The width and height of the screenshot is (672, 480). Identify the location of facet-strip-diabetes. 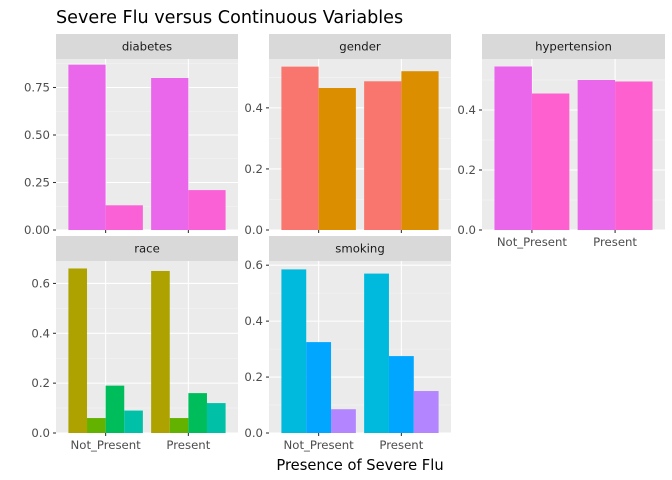
(147, 46).